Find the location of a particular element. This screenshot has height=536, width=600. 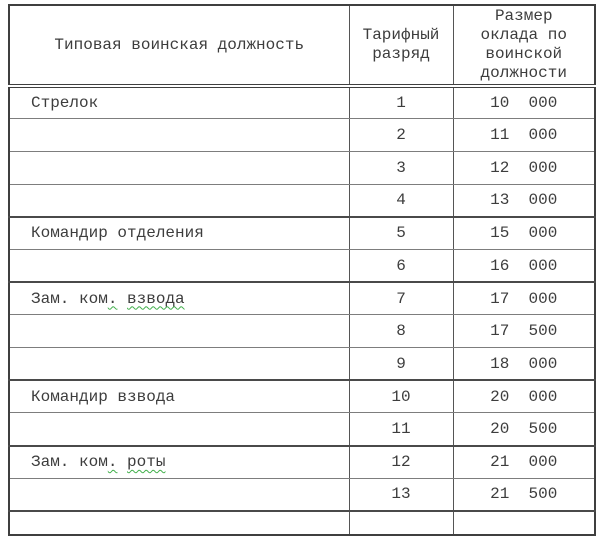

spellcheck-wavy-text: взвода is located at coordinates (156, 298).